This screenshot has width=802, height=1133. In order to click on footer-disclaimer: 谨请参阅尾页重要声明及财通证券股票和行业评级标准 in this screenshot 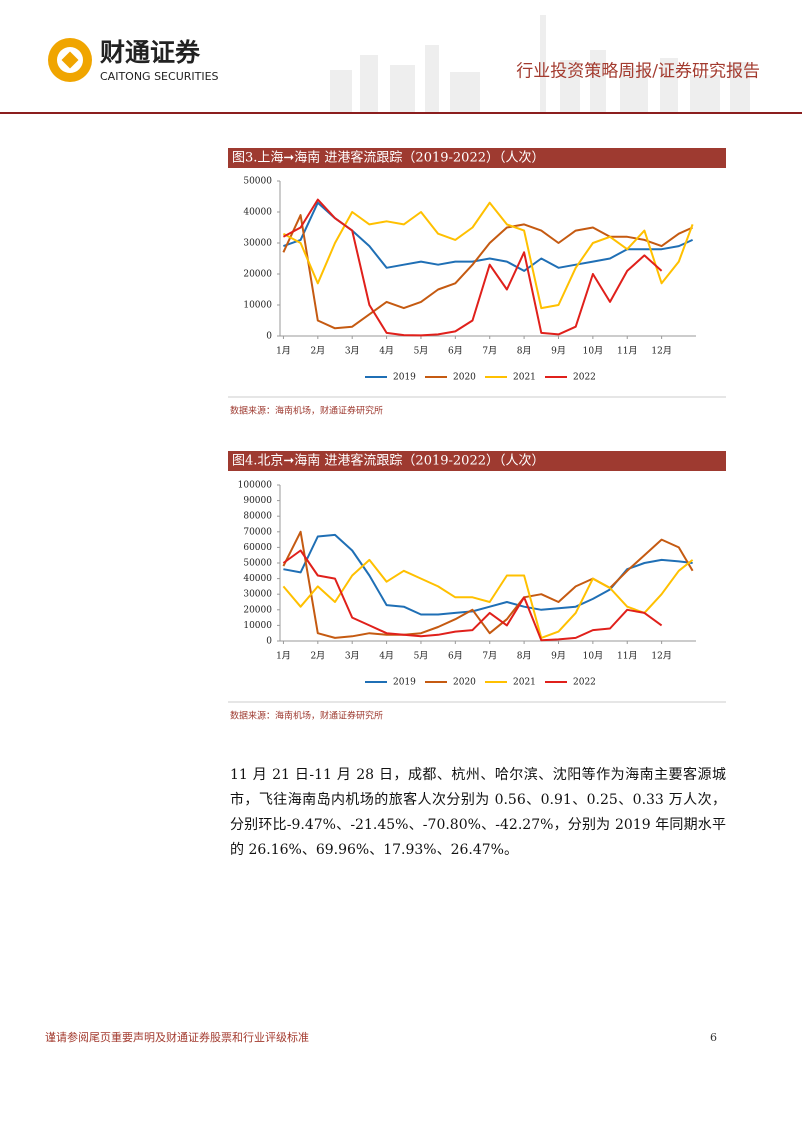, I will do `click(177, 1037)`.